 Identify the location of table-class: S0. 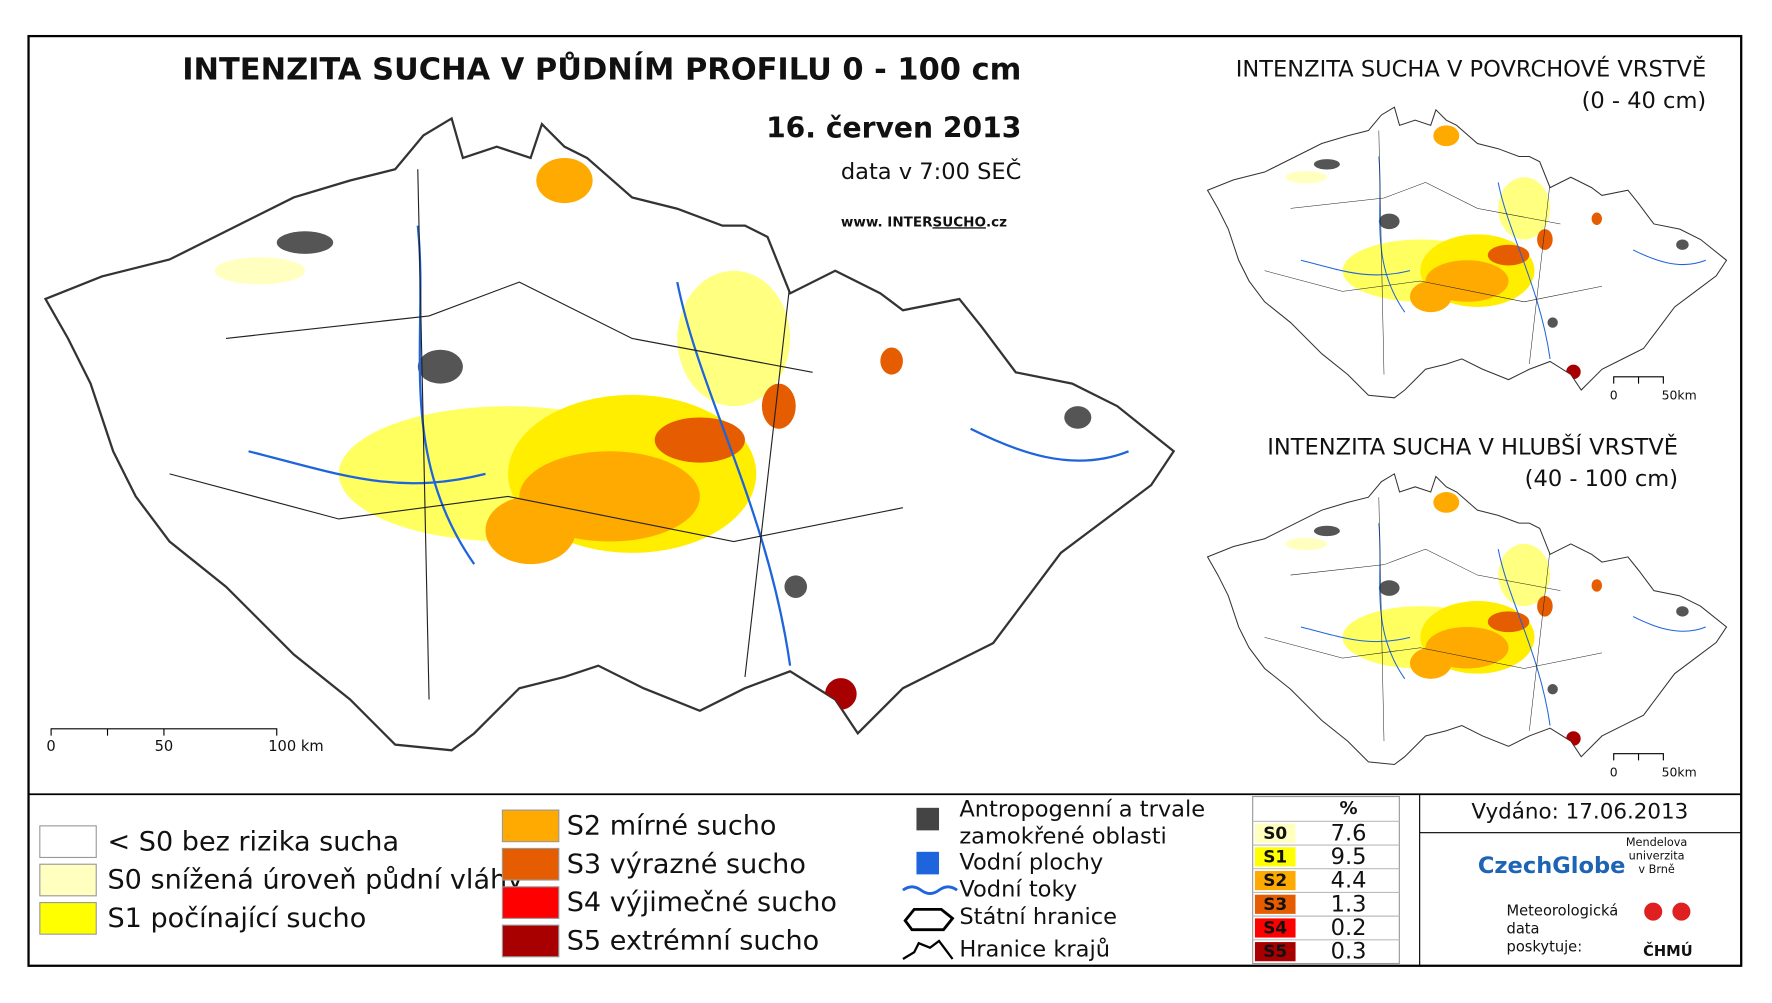
(1275, 833).